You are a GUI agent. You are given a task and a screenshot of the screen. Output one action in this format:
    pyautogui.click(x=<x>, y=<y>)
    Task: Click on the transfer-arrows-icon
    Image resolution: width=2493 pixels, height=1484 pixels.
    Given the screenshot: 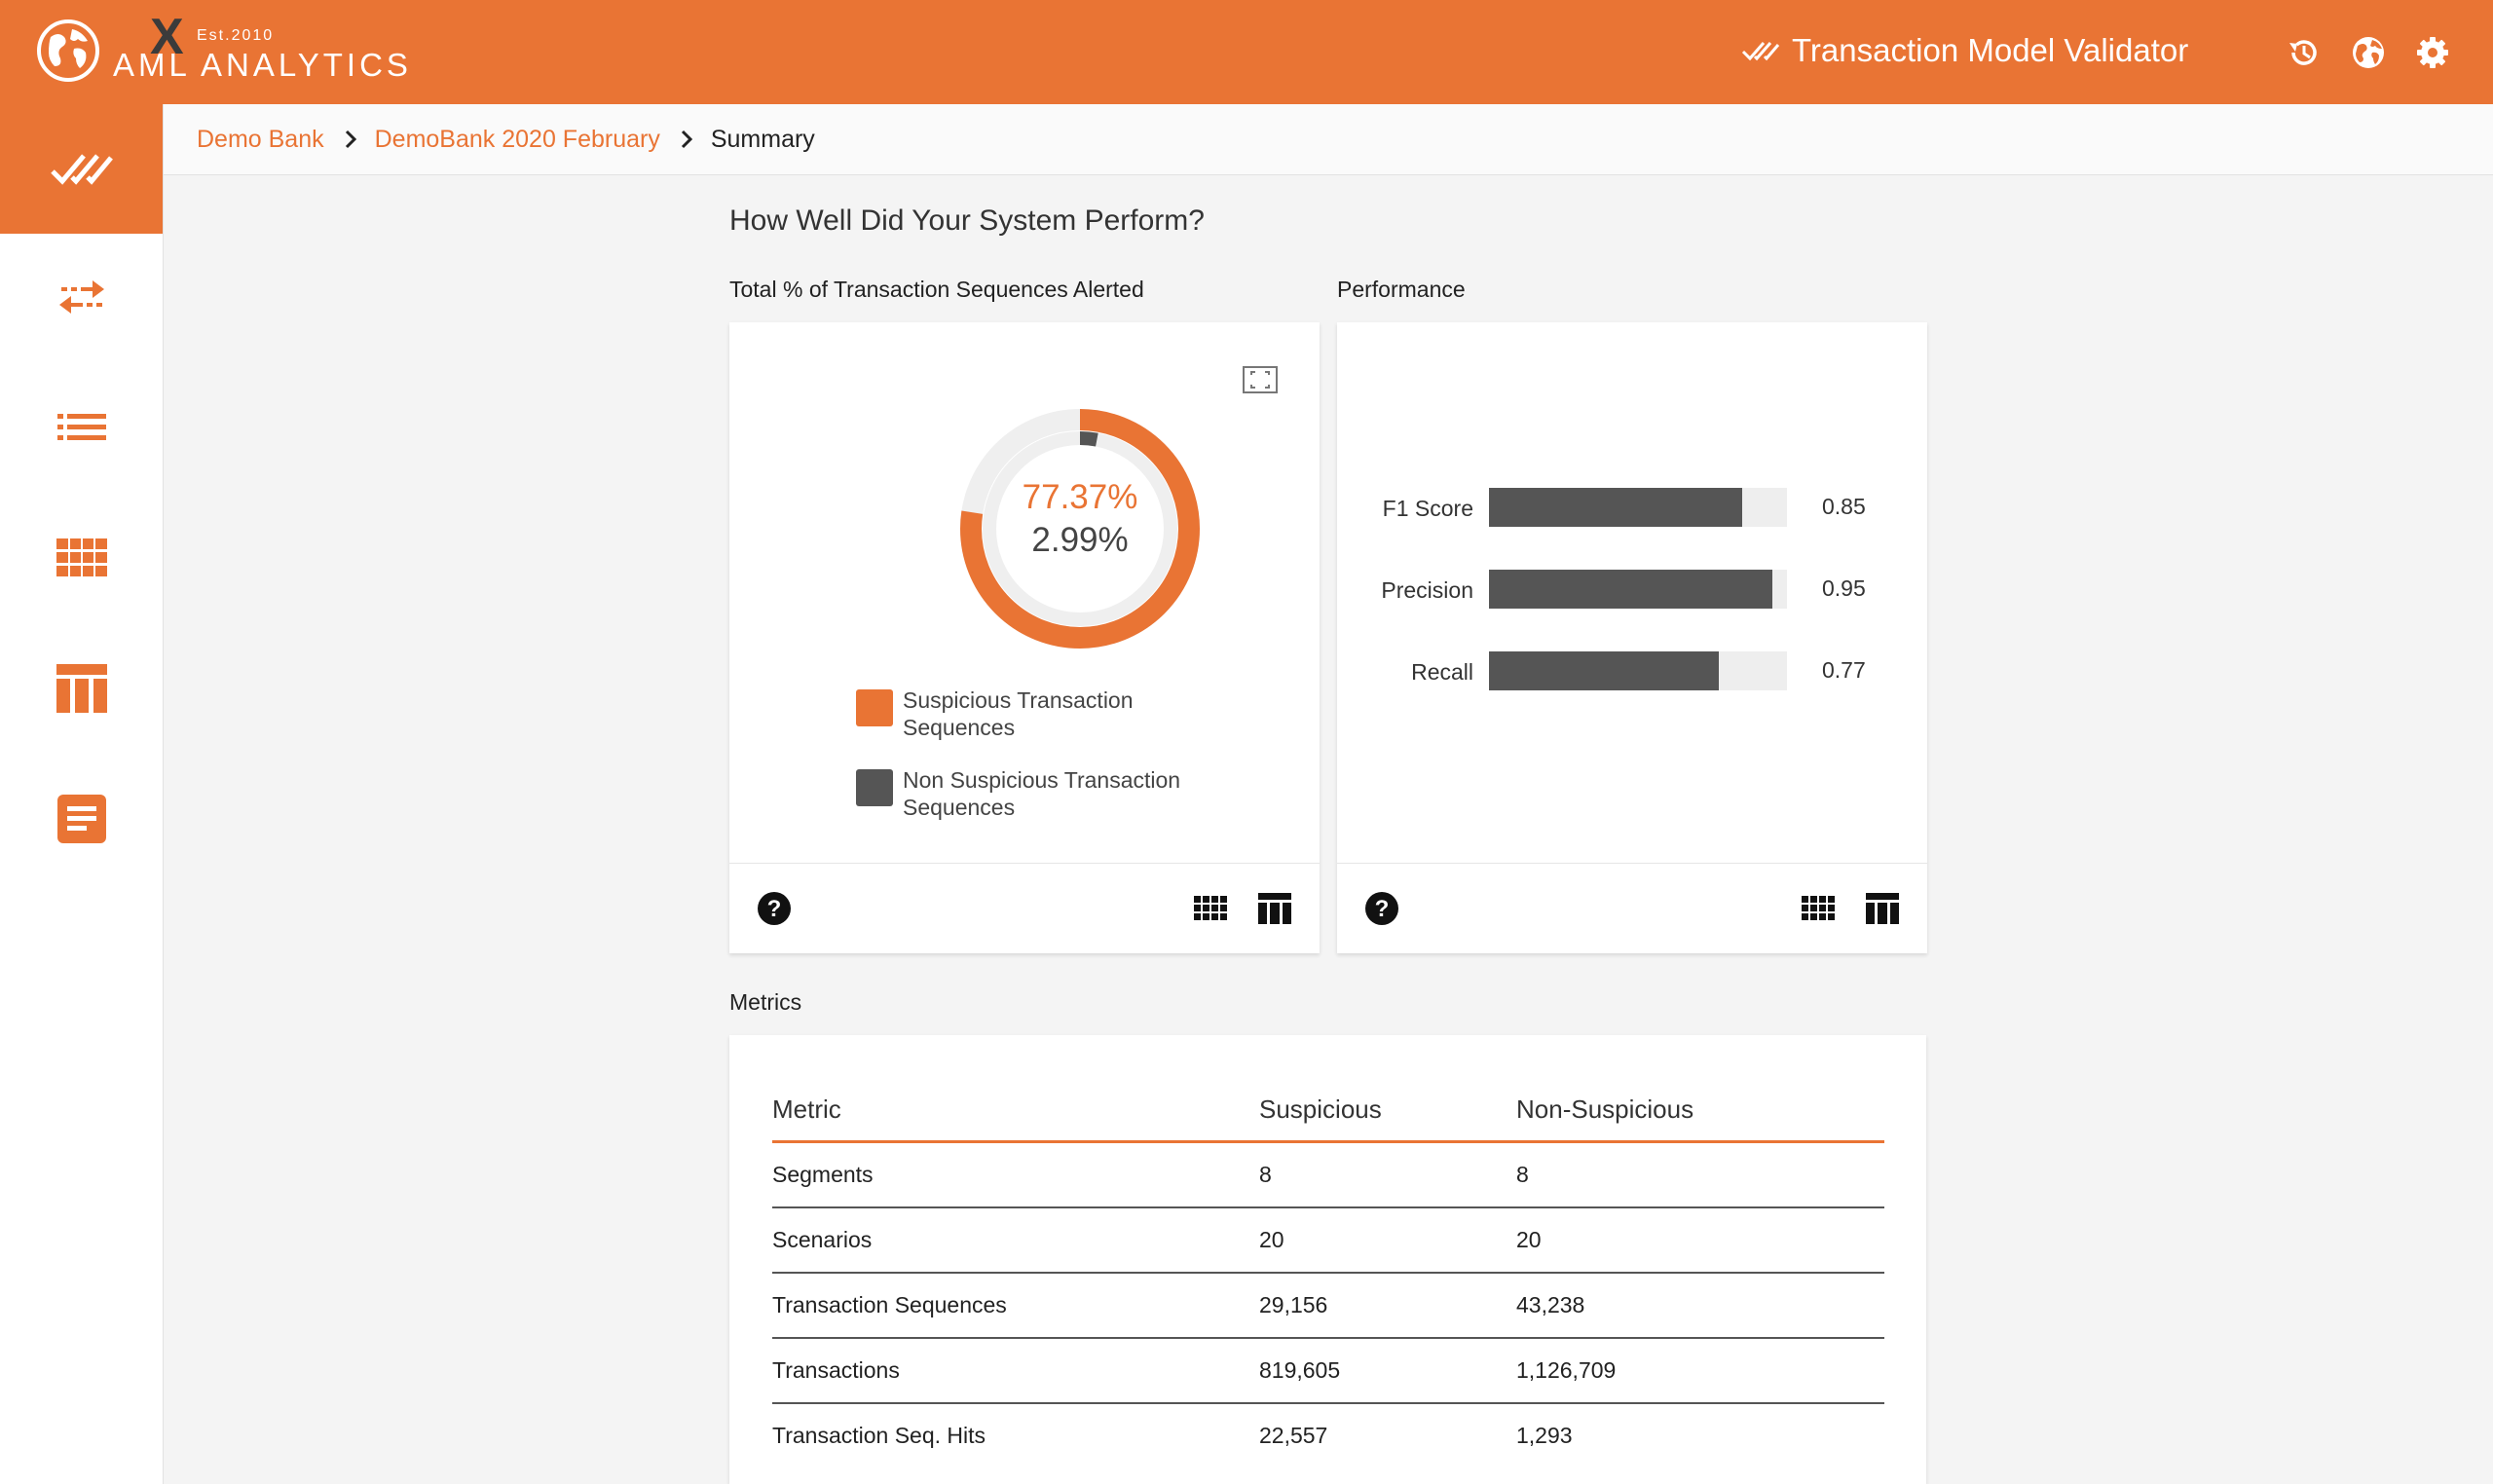 What is the action you would take?
    pyautogui.click(x=81, y=297)
    